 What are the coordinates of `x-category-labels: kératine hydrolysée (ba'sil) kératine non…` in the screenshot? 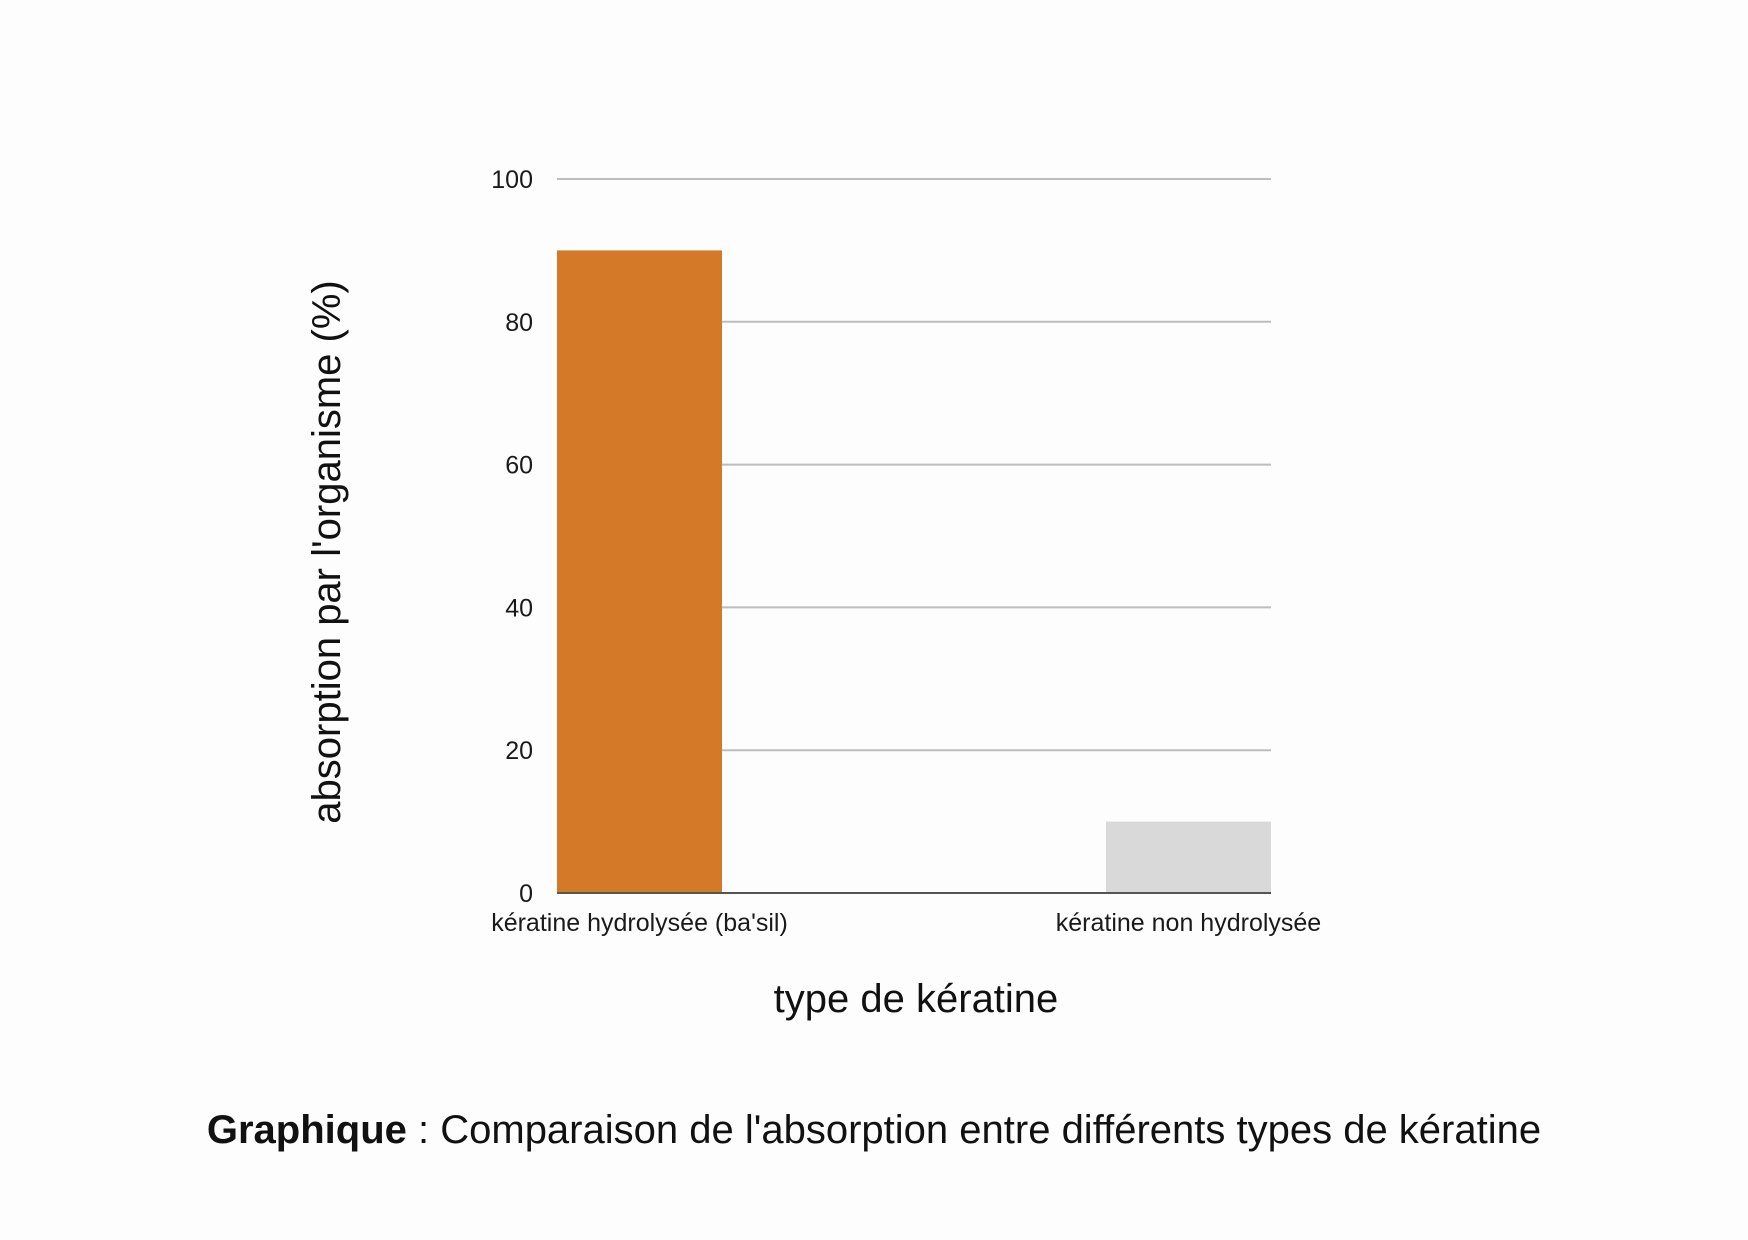 It's located at (906, 923).